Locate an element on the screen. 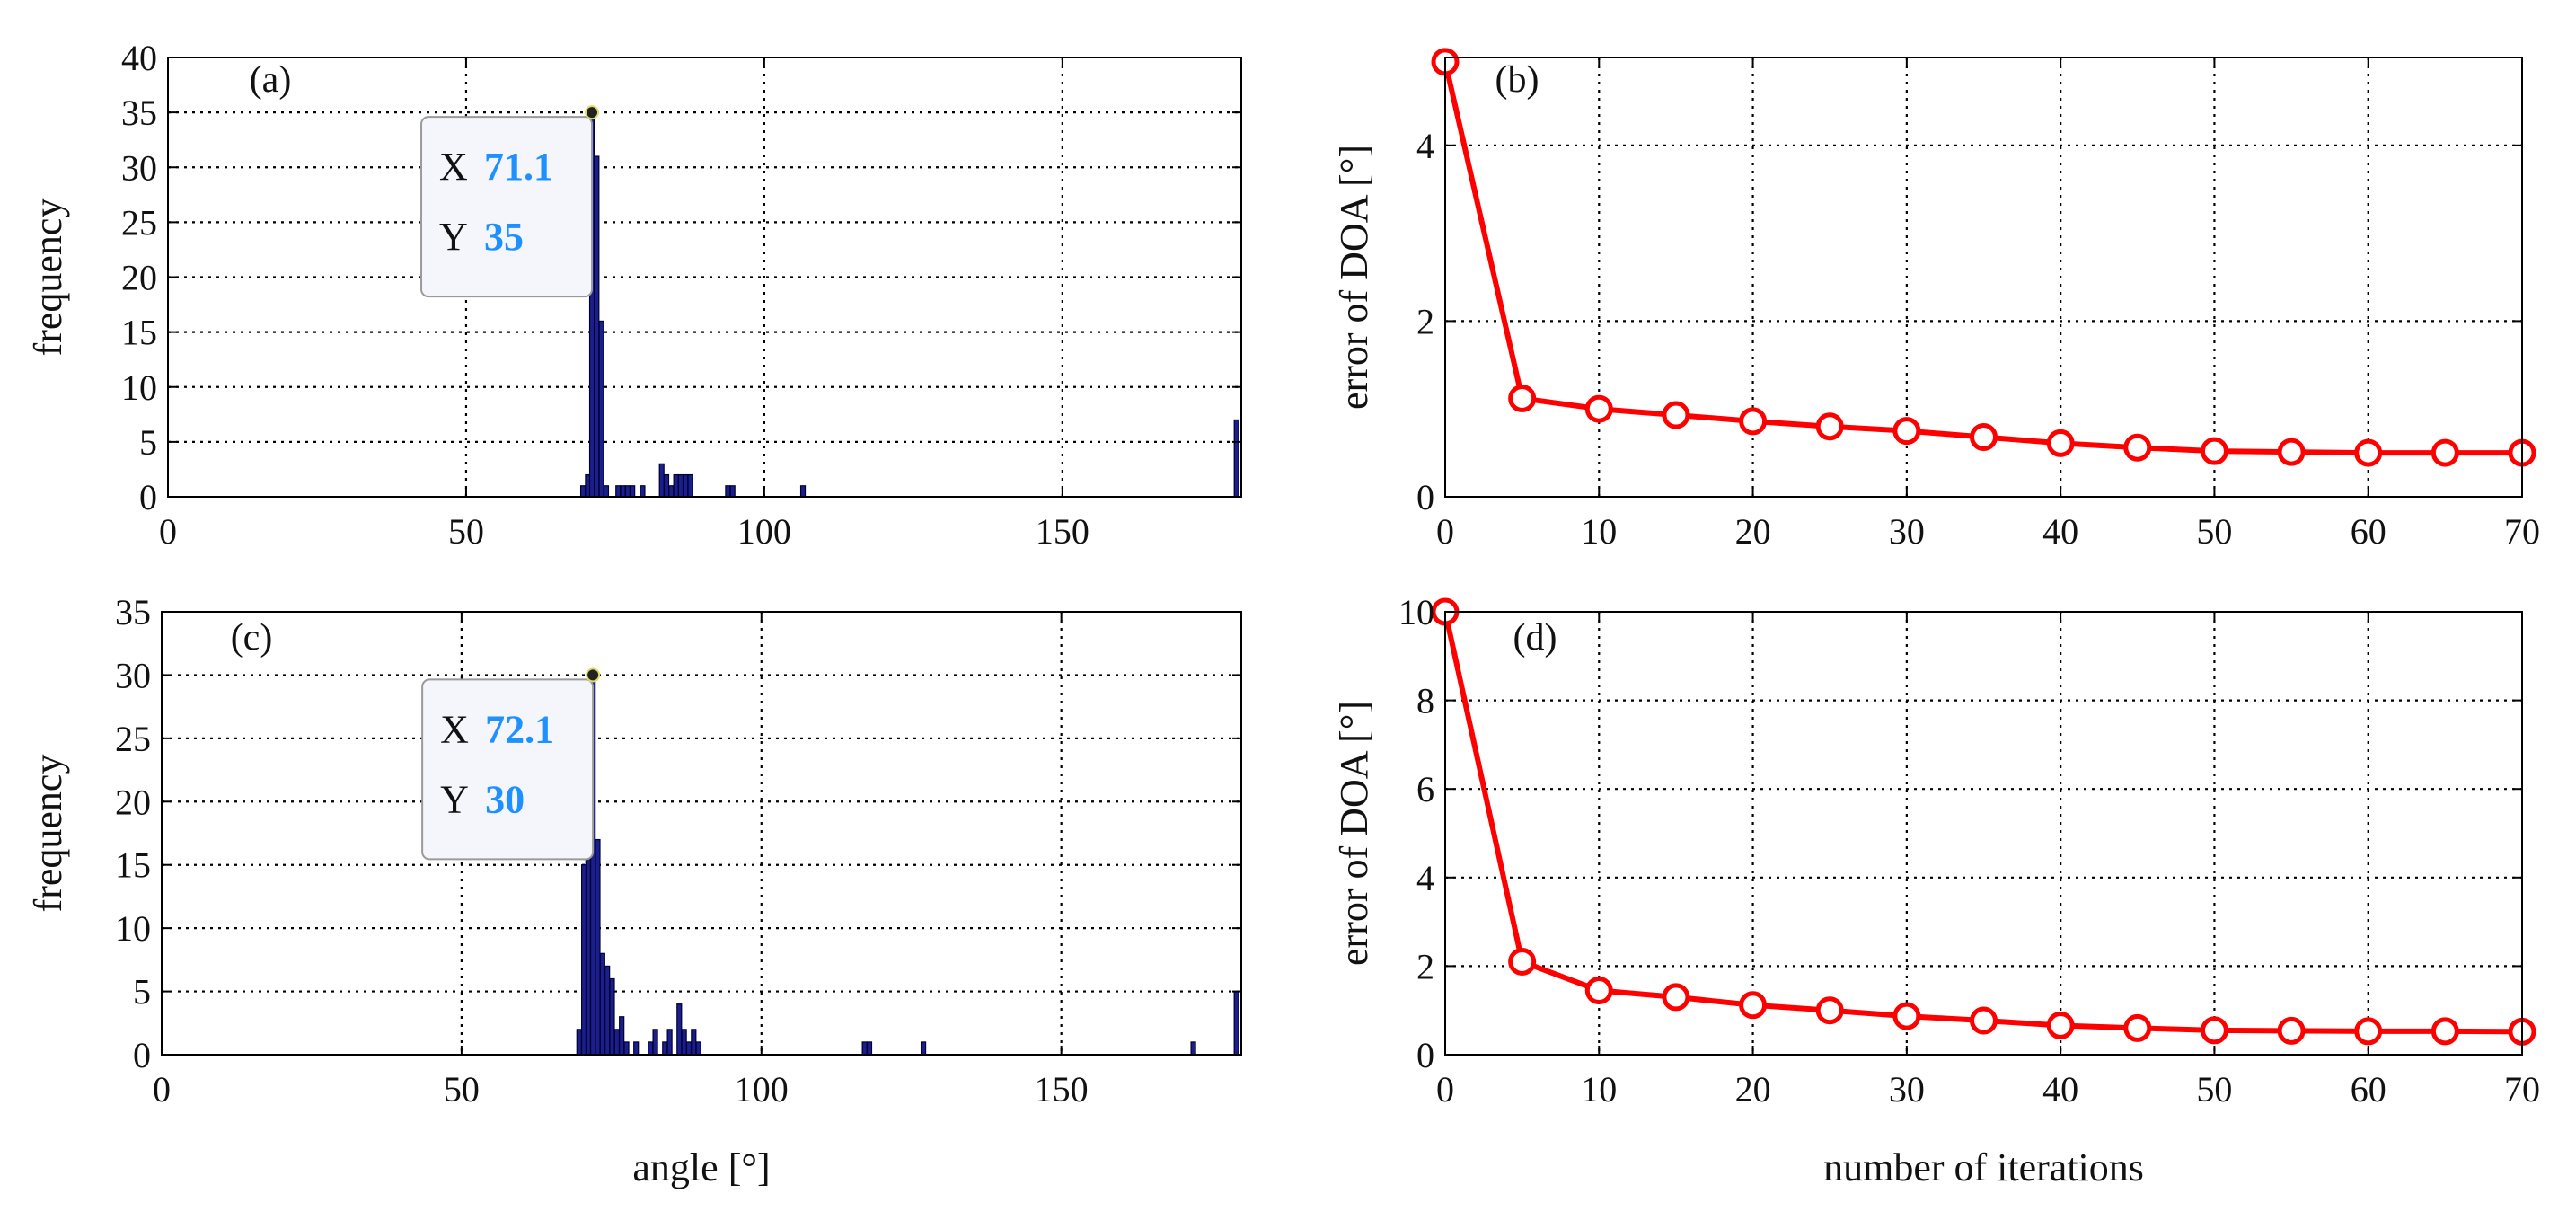 The width and height of the screenshot is (2576, 1220). x-tick-label: 60 is located at coordinates (2368, 1089).